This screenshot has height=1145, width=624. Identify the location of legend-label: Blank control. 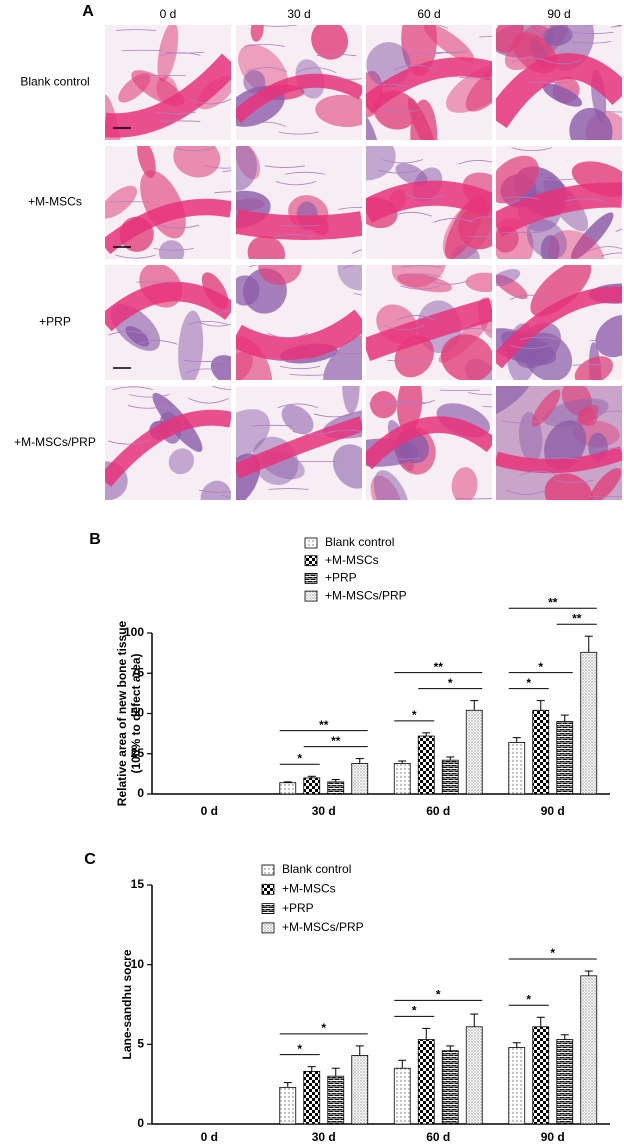
(316, 869).